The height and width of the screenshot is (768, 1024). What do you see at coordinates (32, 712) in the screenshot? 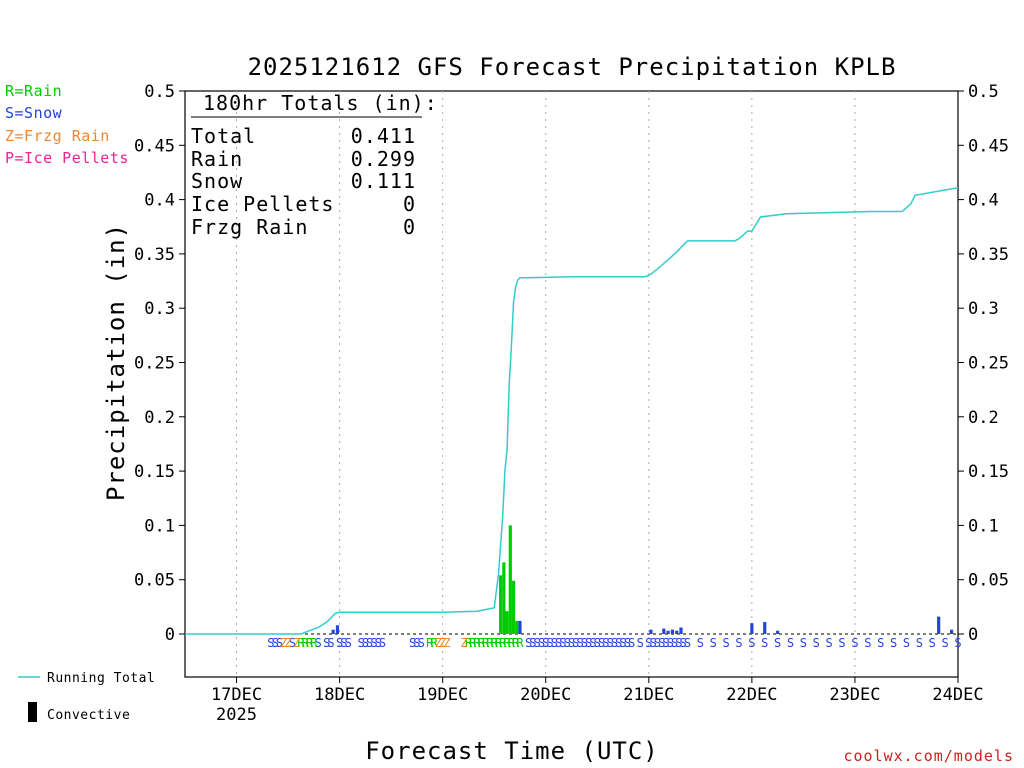
I see `convective-swatch` at bounding box center [32, 712].